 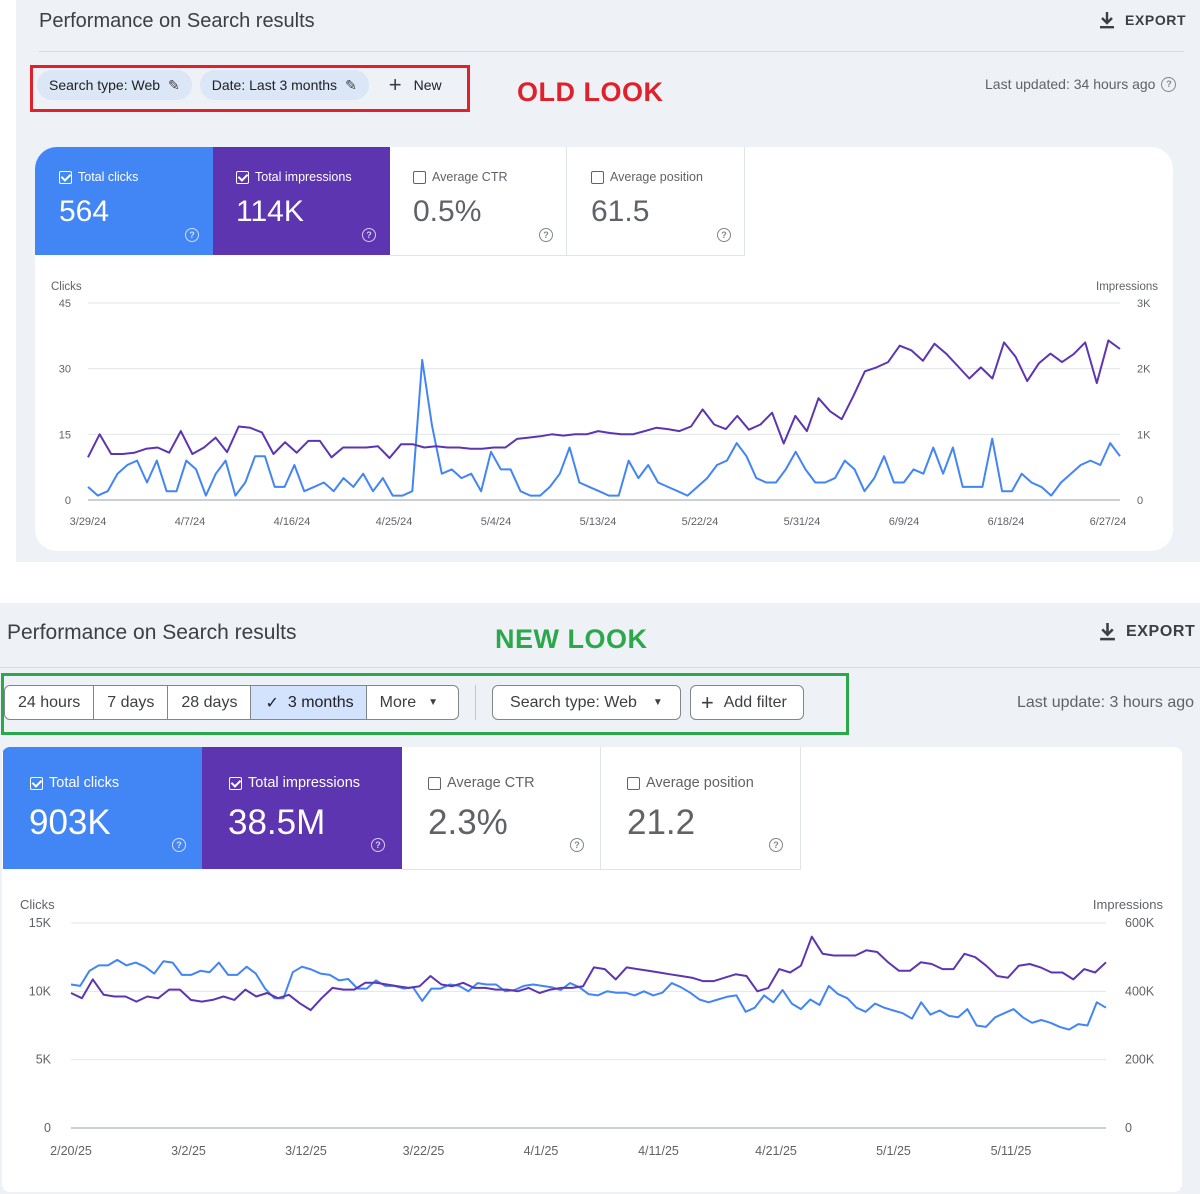 I want to click on y-tick-right: 600K, so click(x=1140, y=923).